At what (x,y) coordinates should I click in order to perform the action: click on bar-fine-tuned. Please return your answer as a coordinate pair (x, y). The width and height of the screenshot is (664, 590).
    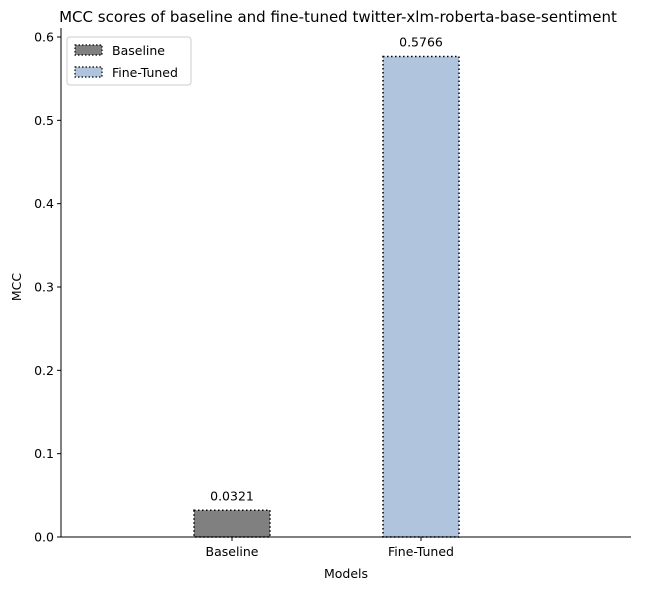
    Looking at the image, I should click on (421, 296).